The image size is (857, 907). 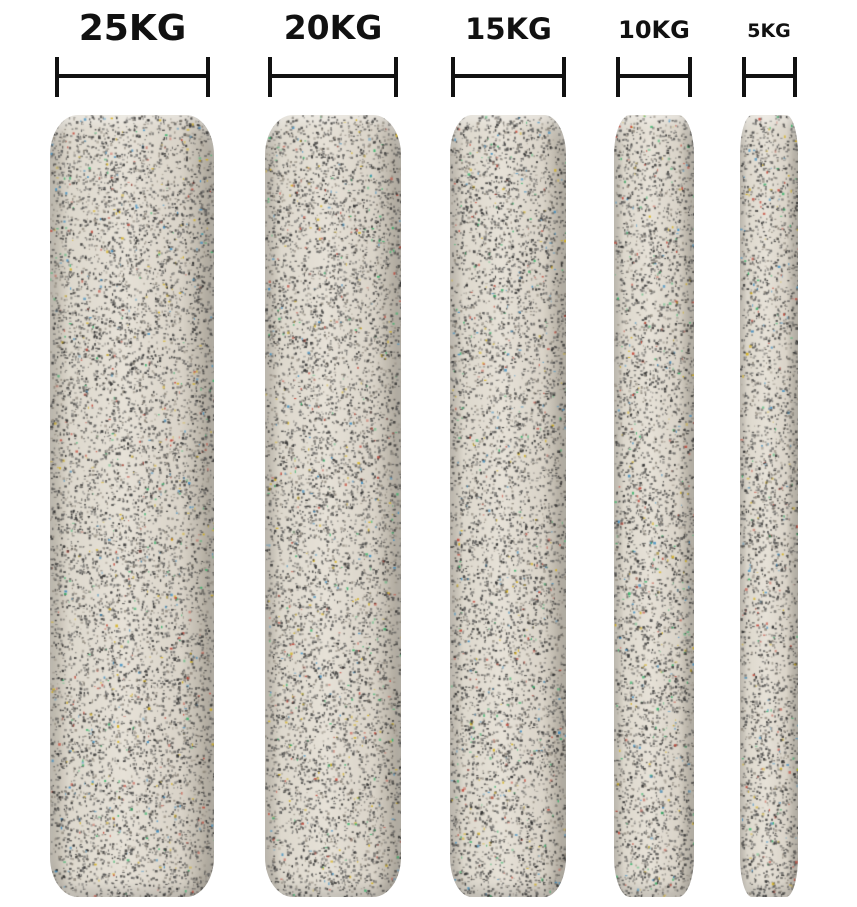 I want to click on label-10kg: 10KG, so click(x=654, y=30).